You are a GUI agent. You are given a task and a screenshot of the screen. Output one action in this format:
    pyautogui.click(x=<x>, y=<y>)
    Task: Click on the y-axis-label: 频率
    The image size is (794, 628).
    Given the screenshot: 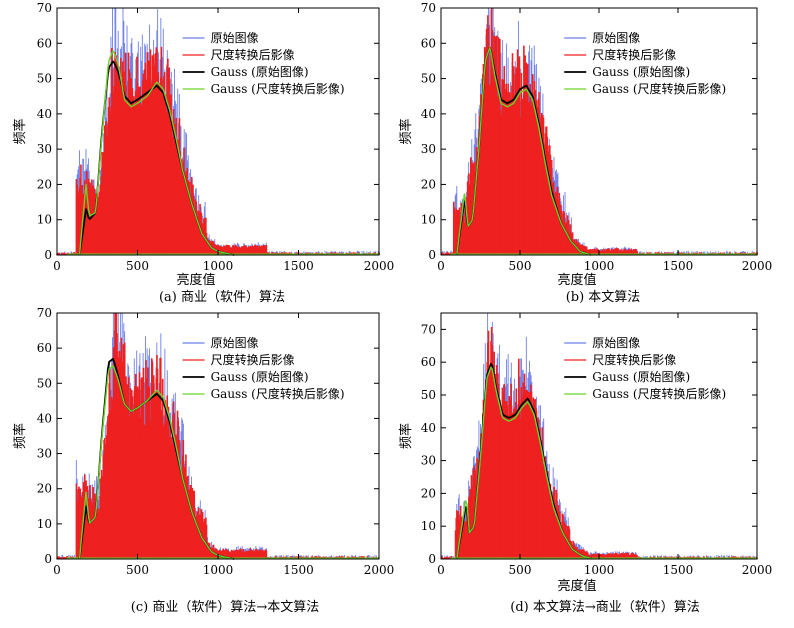 What is the action you would take?
    pyautogui.click(x=20, y=131)
    